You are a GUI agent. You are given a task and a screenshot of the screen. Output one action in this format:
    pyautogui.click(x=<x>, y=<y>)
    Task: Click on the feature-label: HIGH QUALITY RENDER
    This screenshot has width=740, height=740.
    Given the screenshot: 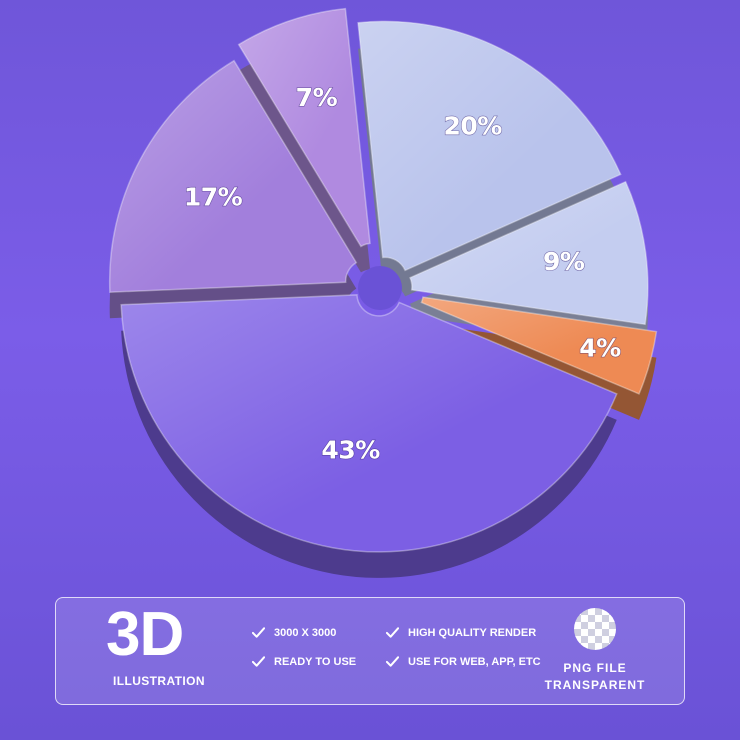 What is the action you would take?
    pyautogui.click(x=472, y=632)
    